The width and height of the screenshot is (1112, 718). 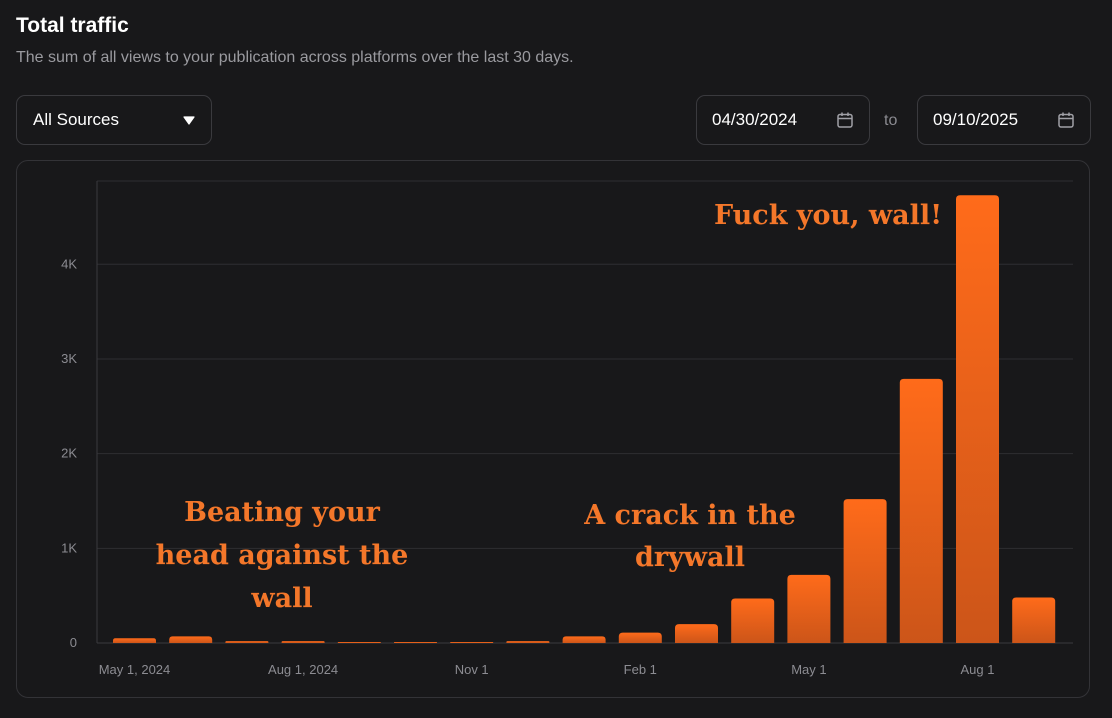 What do you see at coordinates (76, 119) in the screenshot?
I see `source-dropdown-label: All Sources` at bounding box center [76, 119].